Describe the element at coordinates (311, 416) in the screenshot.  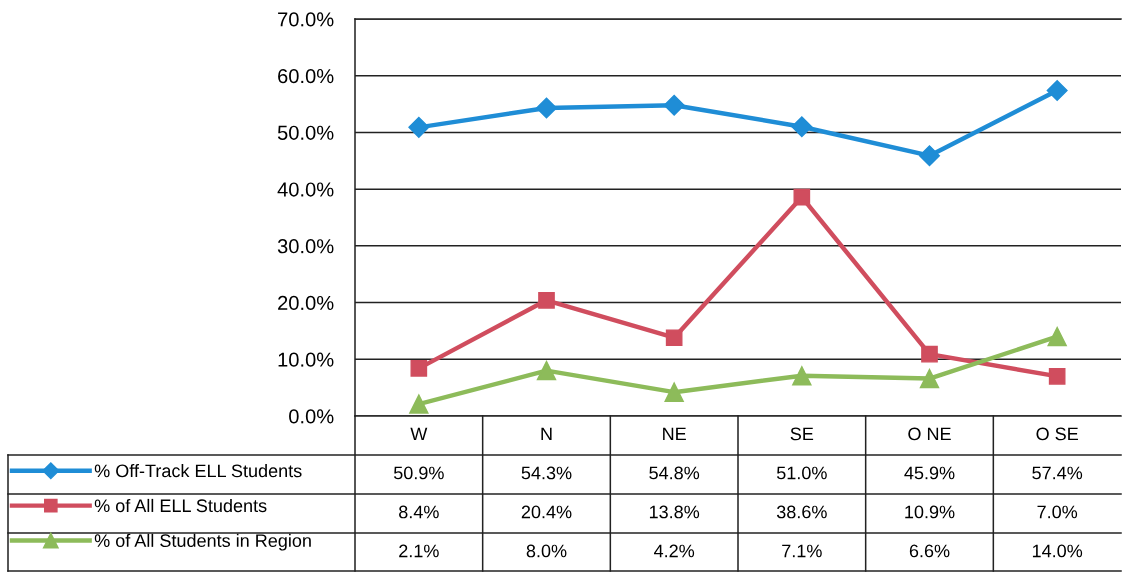
I see `y-tick-label: 0.0%` at that location.